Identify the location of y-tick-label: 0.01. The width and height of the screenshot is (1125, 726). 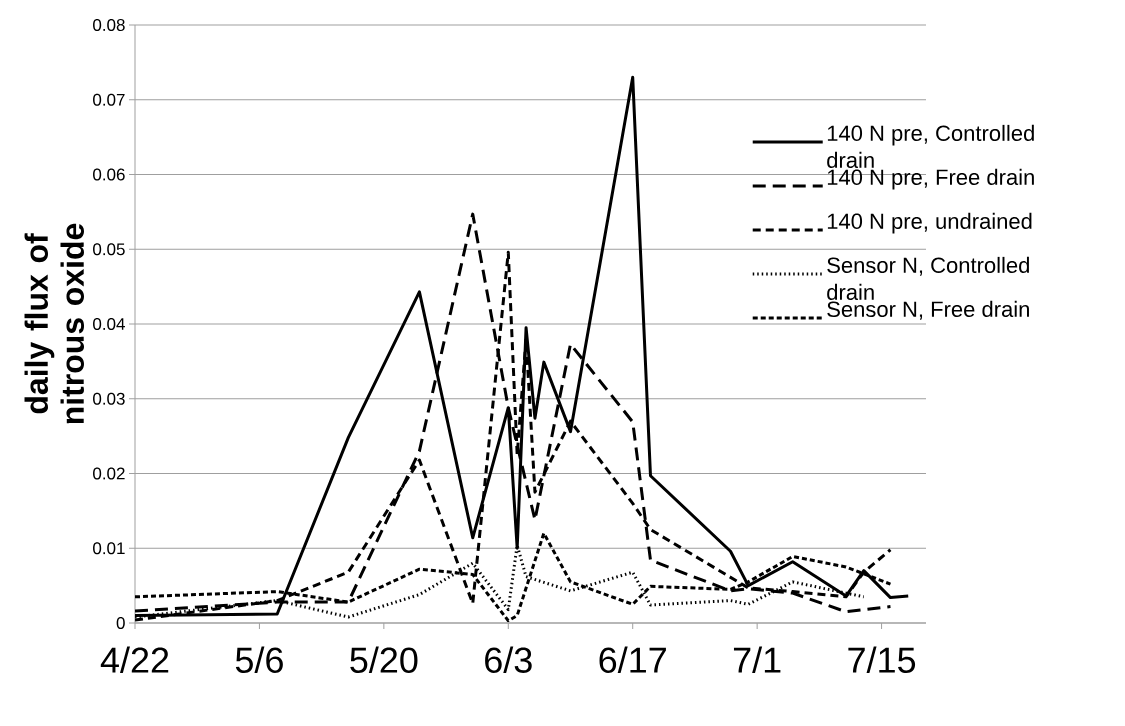
(109, 548).